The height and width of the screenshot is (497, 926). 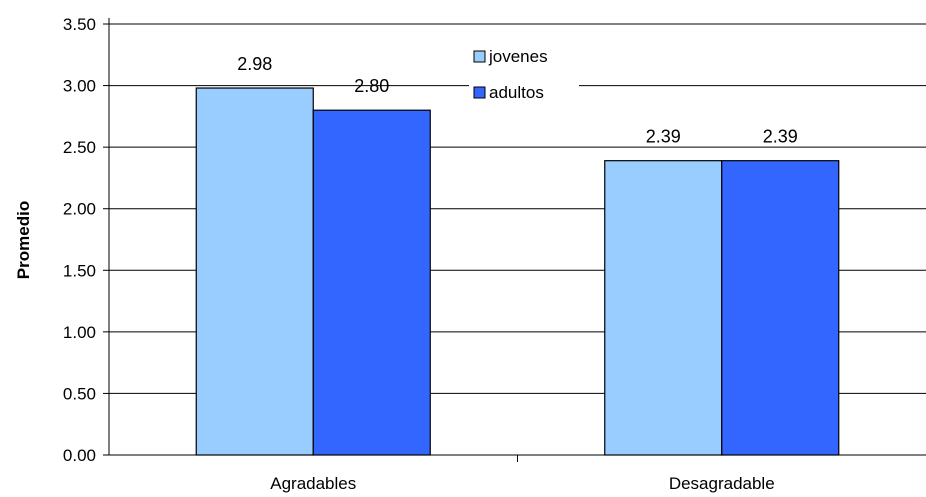 I want to click on y-tick-label: 3.00, so click(x=79, y=86).